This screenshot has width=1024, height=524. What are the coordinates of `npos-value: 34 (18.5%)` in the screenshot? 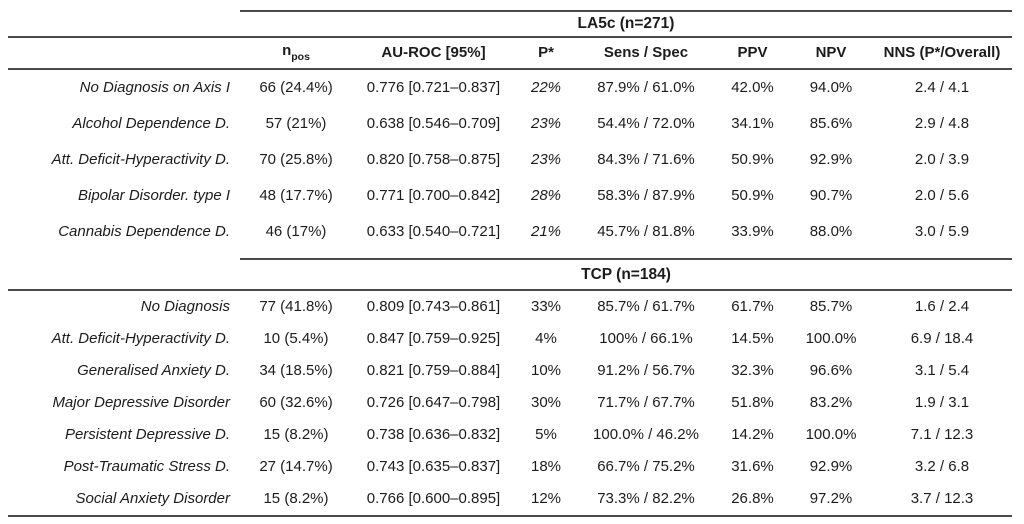 It's located at (296, 370).